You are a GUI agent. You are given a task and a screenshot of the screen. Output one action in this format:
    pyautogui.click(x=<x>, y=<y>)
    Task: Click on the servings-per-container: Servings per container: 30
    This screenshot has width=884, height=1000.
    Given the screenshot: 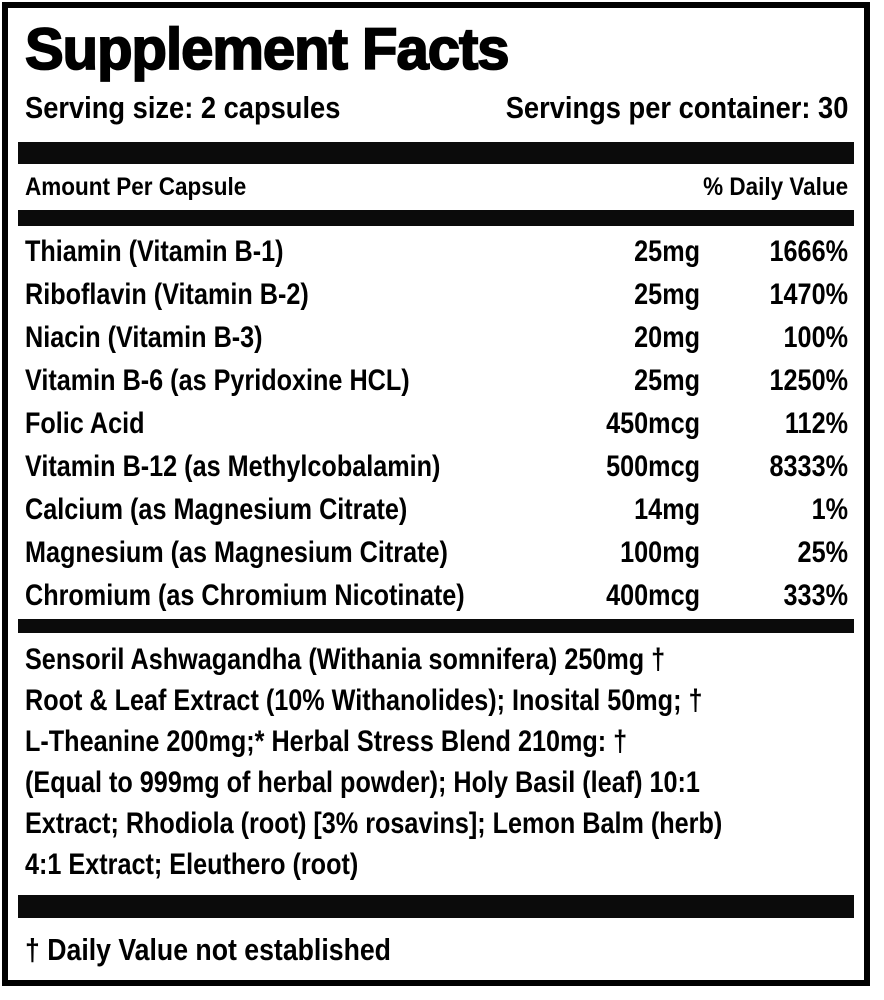 What is the action you would take?
    pyautogui.click(x=676, y=107)
    